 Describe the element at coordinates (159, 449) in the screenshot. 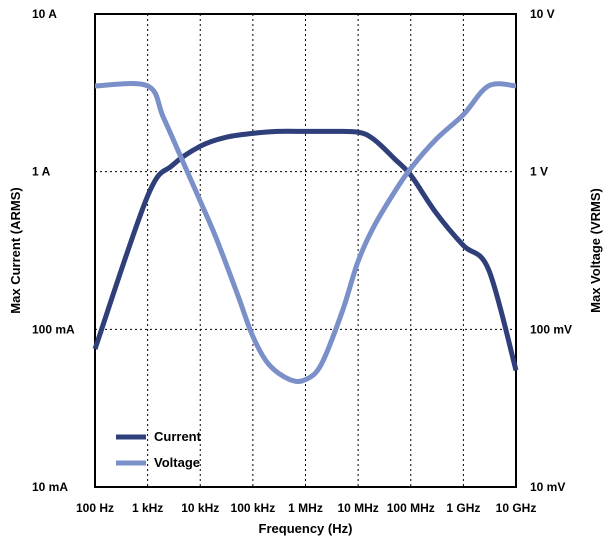

I see `legend: Current Voltage` at that location.